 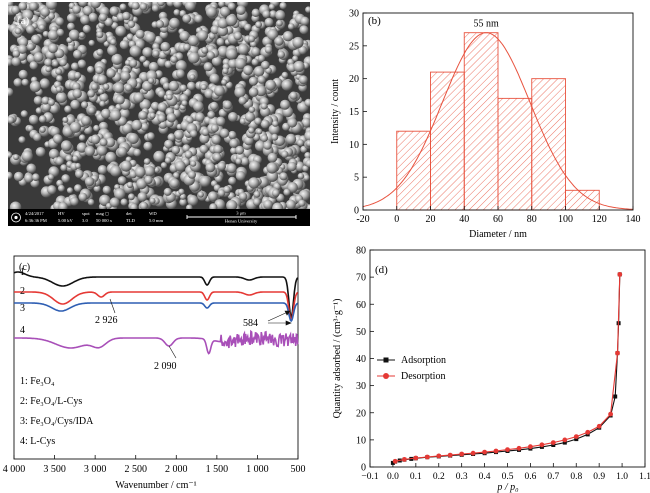 I want to click on y-tick-label: 50, so click(x=361, y=332).